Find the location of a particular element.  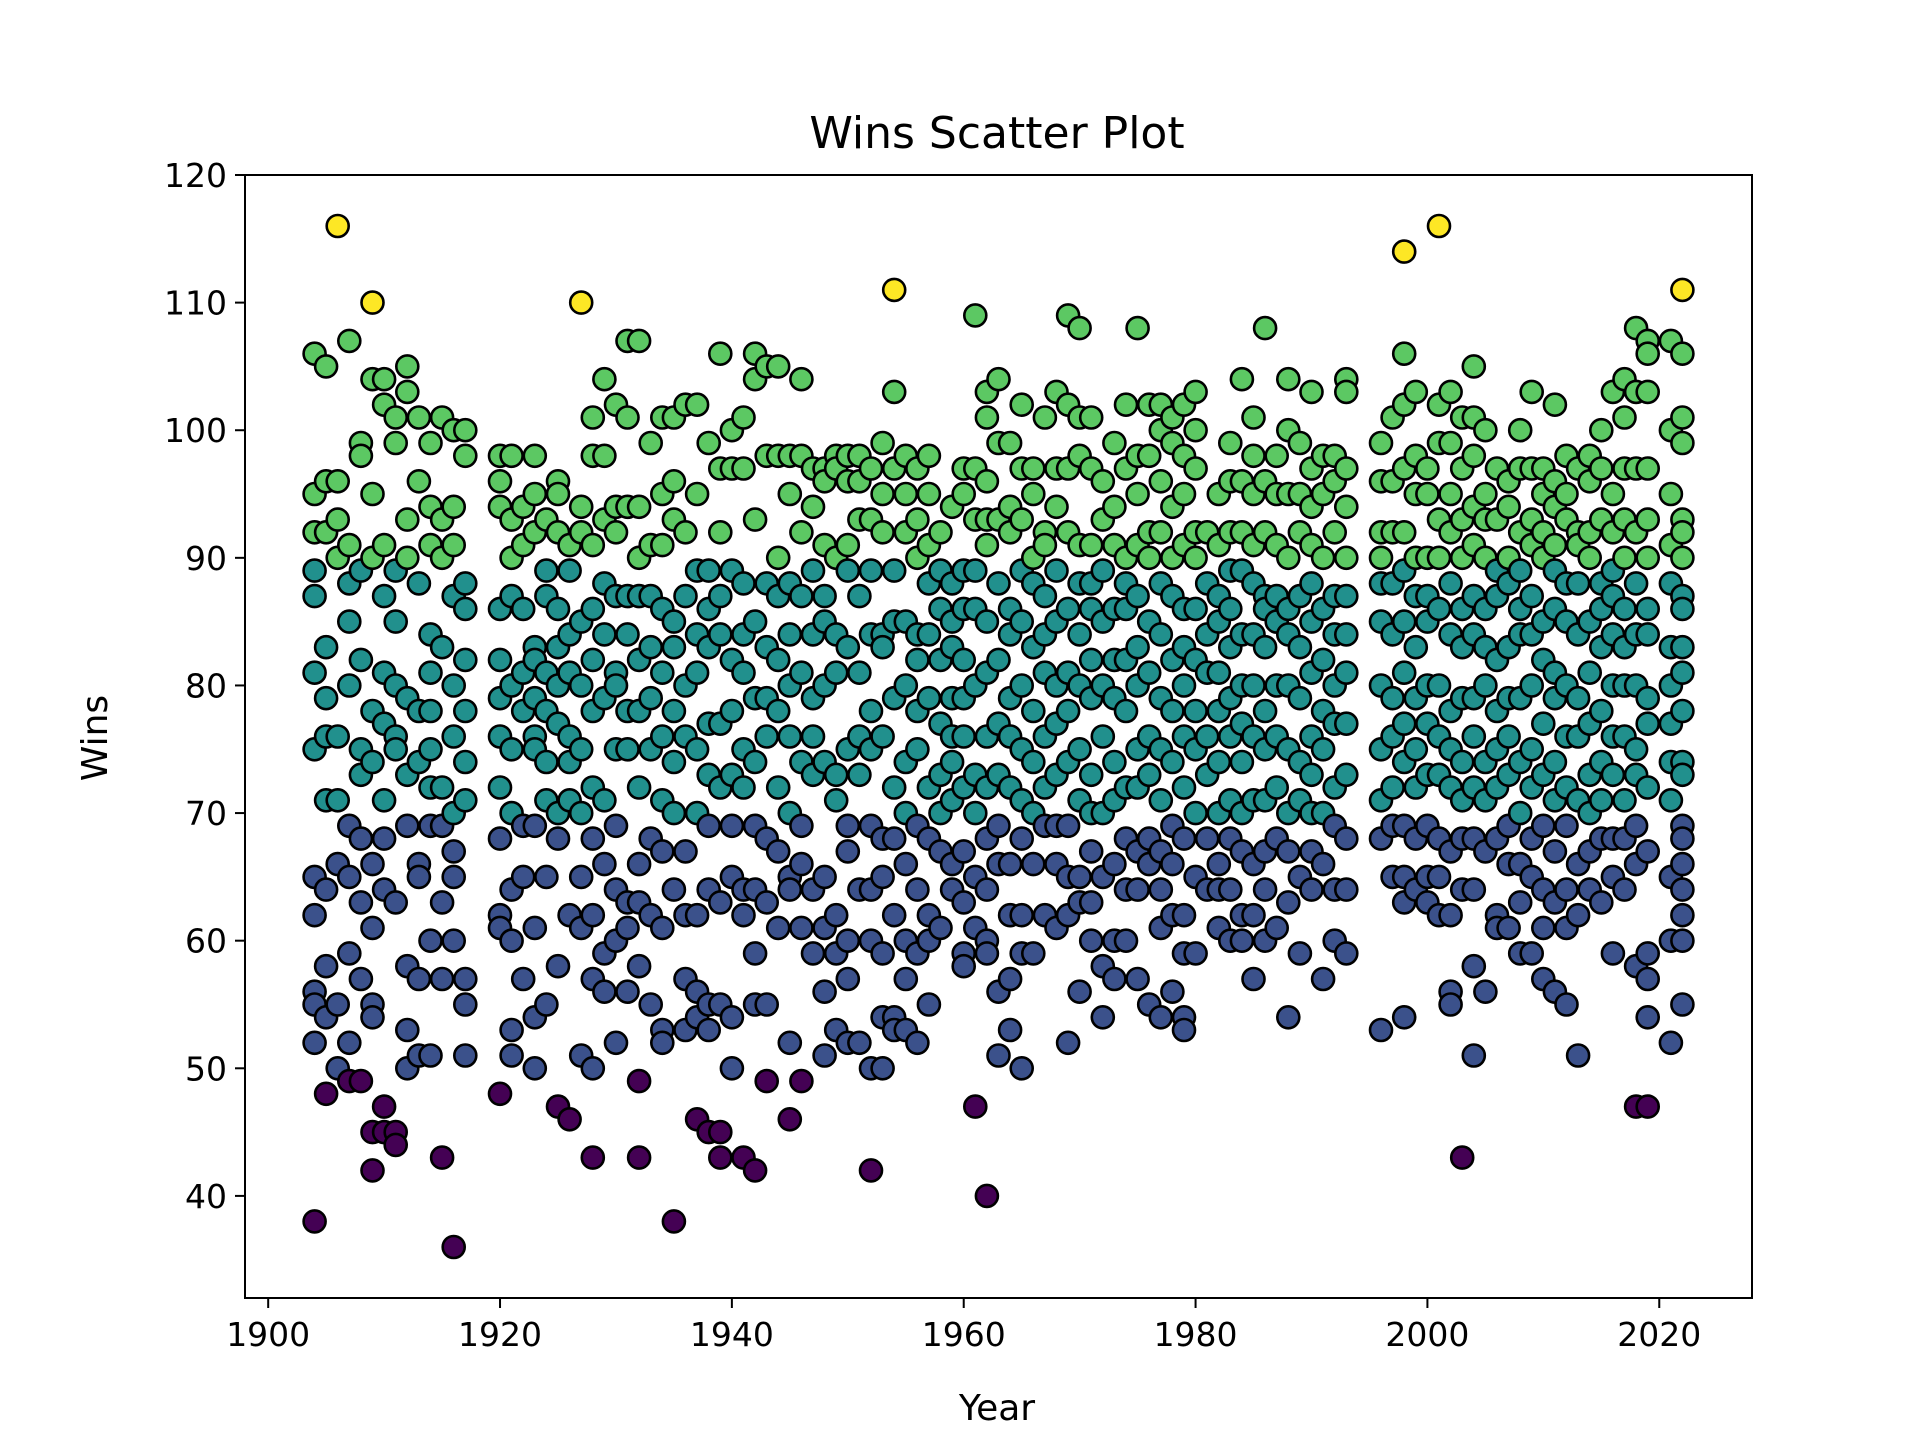

y-tick-label: 120 is located at coordinates (195, 175).